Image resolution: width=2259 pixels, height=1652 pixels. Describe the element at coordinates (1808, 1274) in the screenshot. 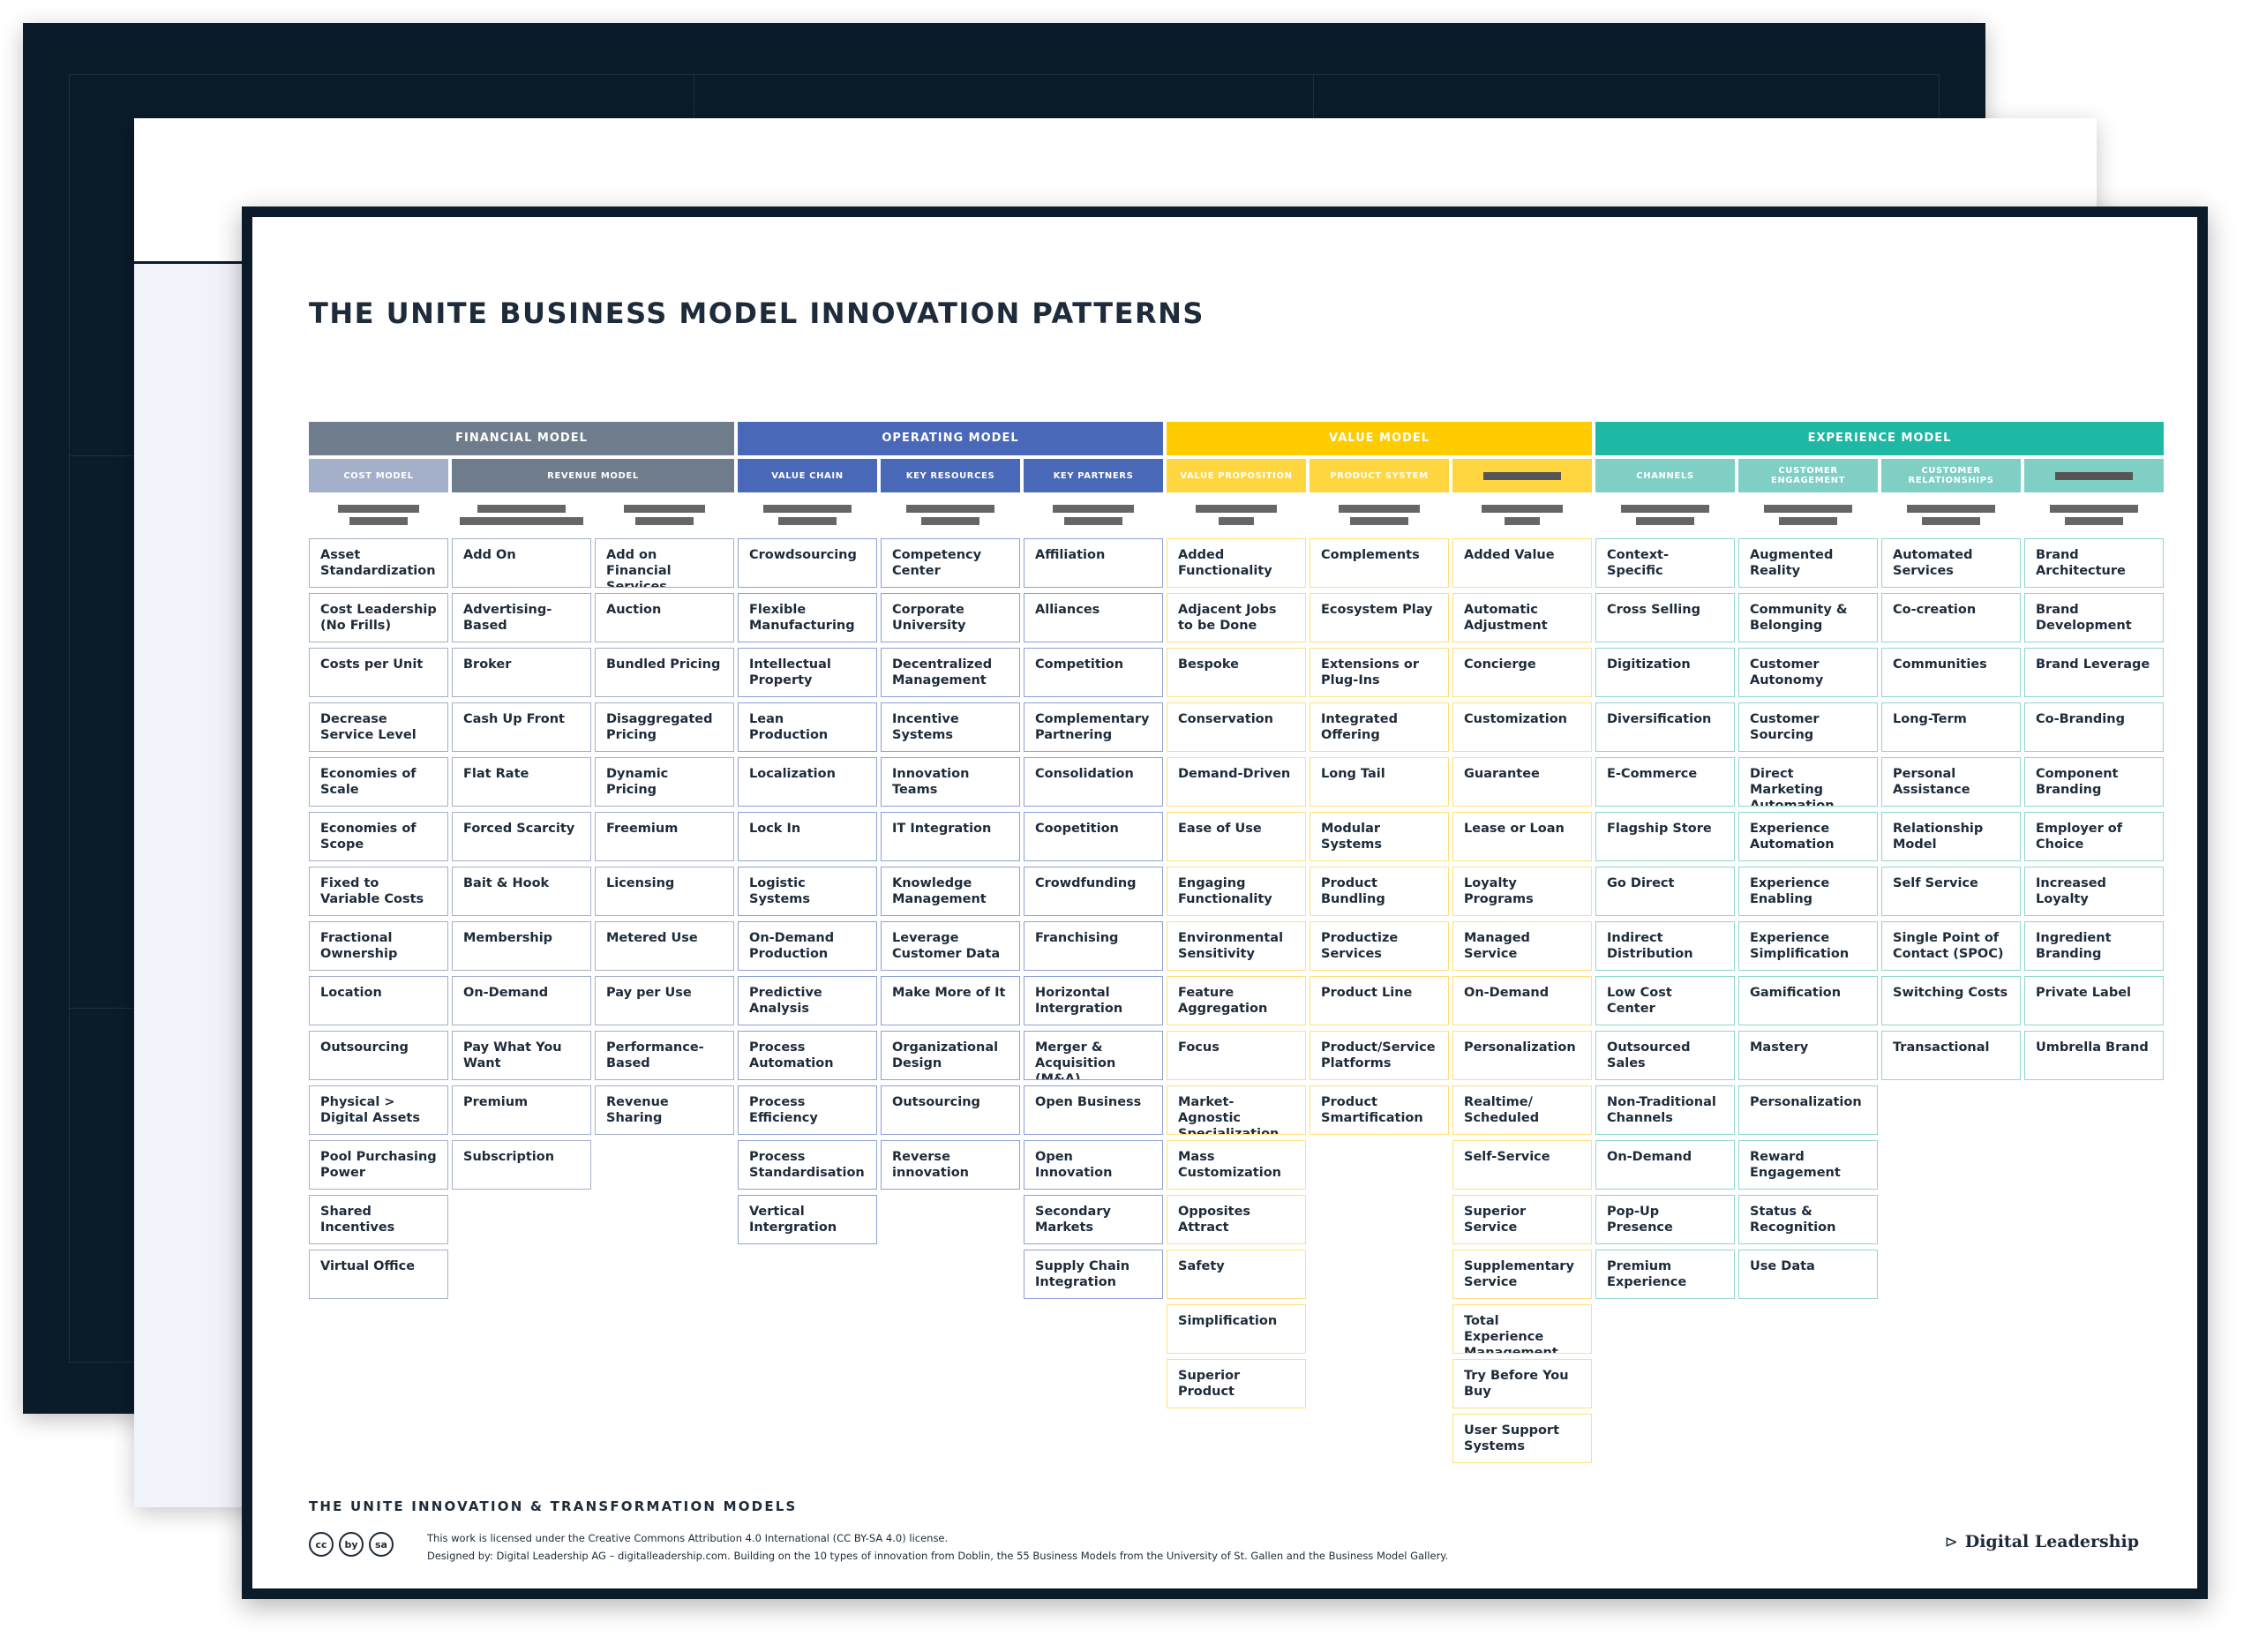

I see `pattern-card: Use Data` at that location.